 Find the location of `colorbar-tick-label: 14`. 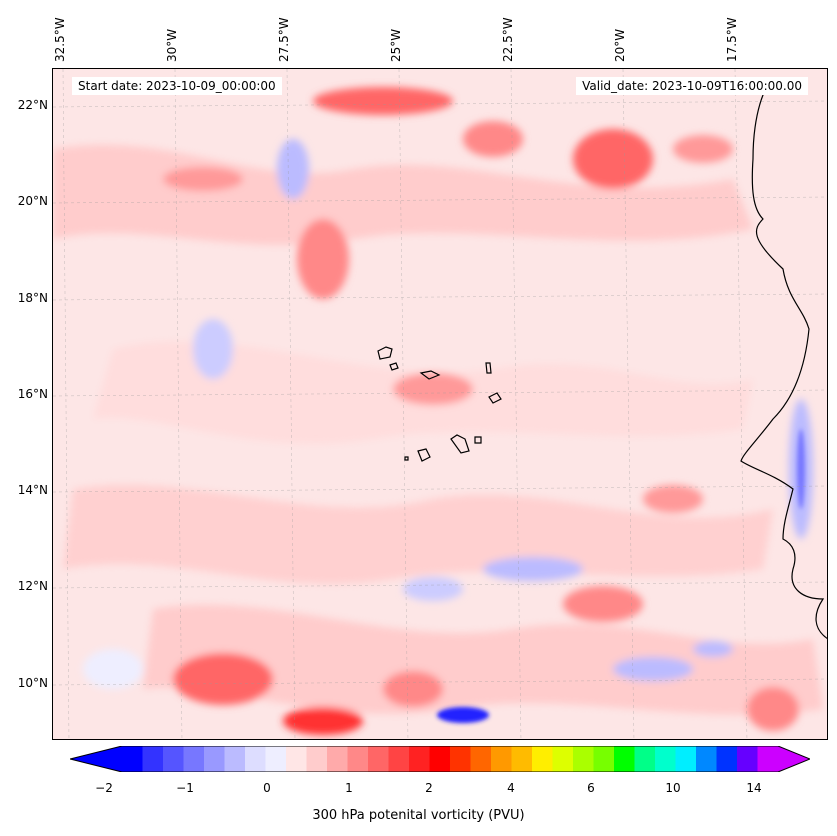

colorbar-tick-label: 14 is located at coordinates (754, 788).